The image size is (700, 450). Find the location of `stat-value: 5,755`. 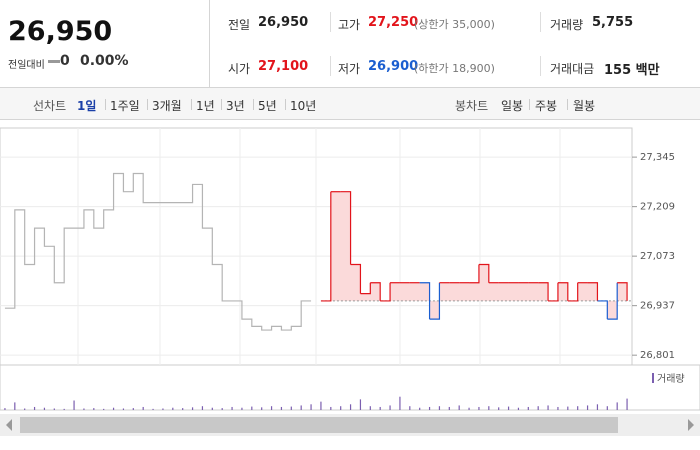

stat-value: 5,755 is located at coordinates (613, 22).